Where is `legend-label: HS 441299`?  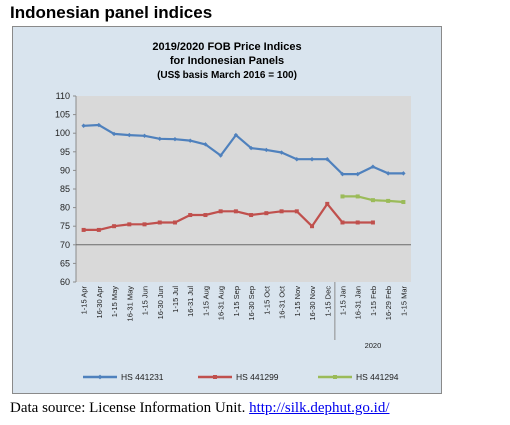 legend-label: HS 441299 is located at coordinates (257, 377).